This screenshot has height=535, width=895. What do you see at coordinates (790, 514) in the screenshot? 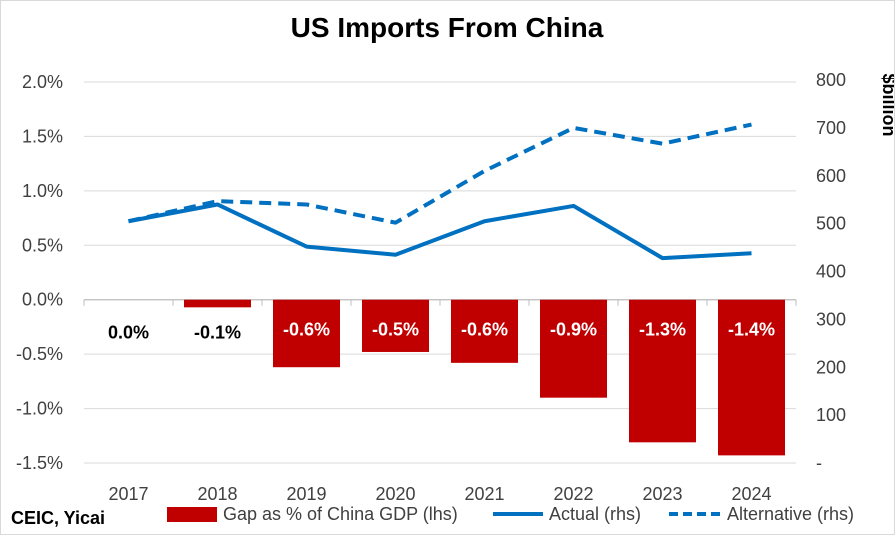
I see `legend-label: Alternative (rhs)` at bounding box center [790, 514].